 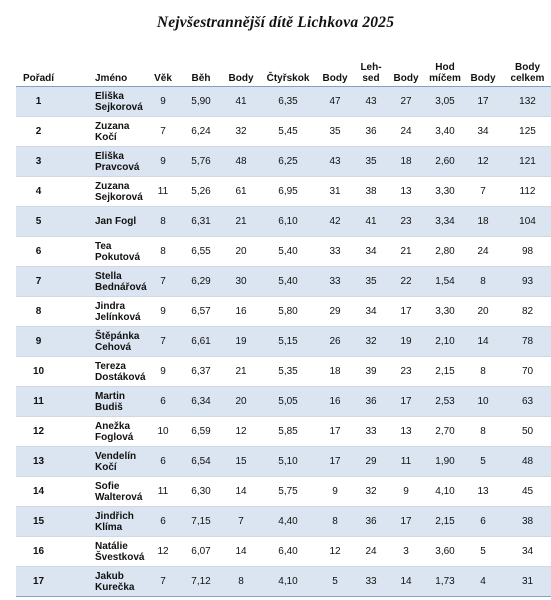 I want to click on jump-cell: 5,35, so click(x=288, y=371).